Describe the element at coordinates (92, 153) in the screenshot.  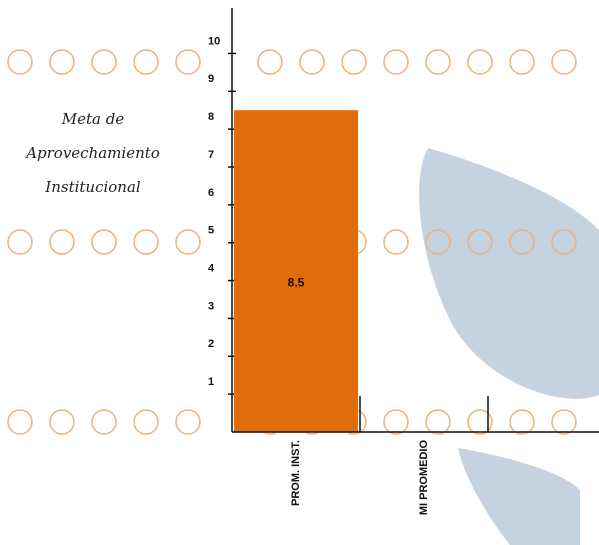
I see `annotation-line: Aprovechamiento` at that location.